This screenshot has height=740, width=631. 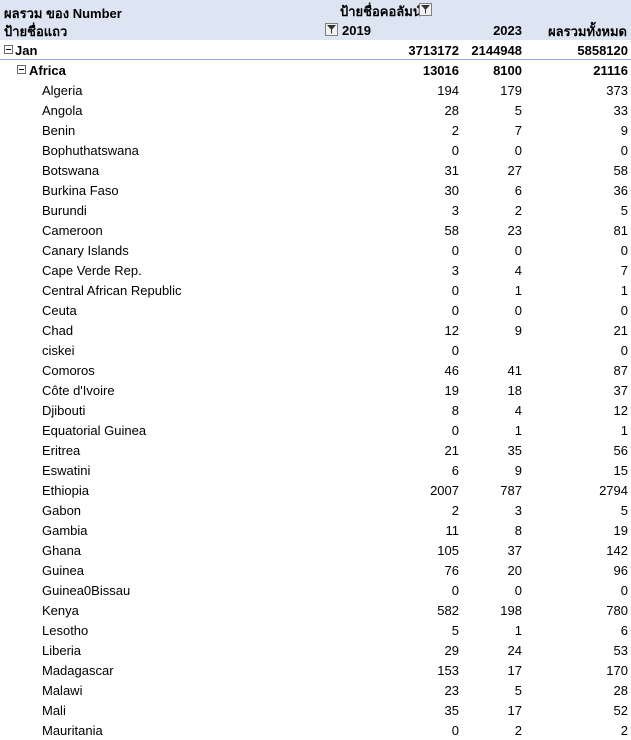 What do you see at coordinates (8, 49) in the screenshot?
I see `collapse-jan-button` at bounding box center [8, 49].